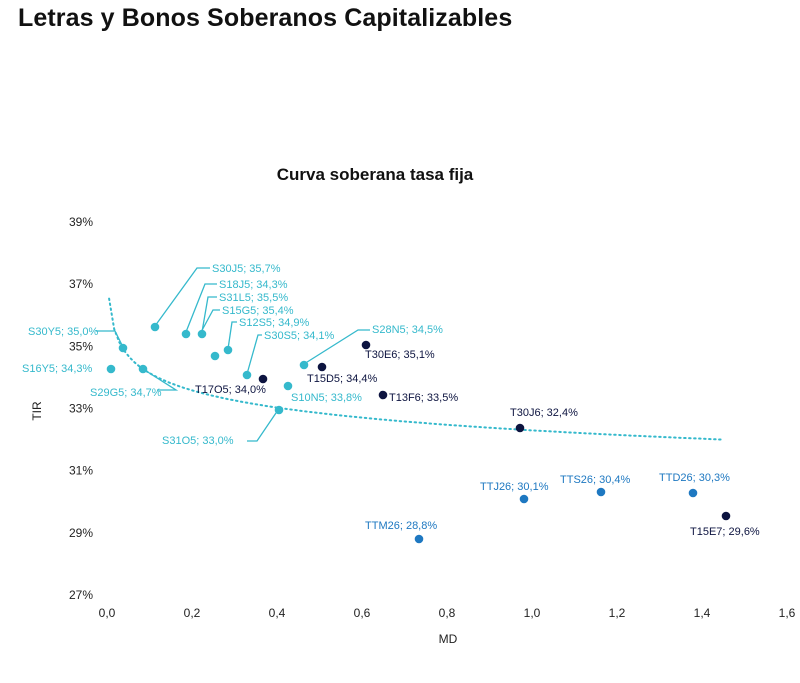 This screenshot has height=683, width=800. I want to click on point-s16y5, so click(111, 369).